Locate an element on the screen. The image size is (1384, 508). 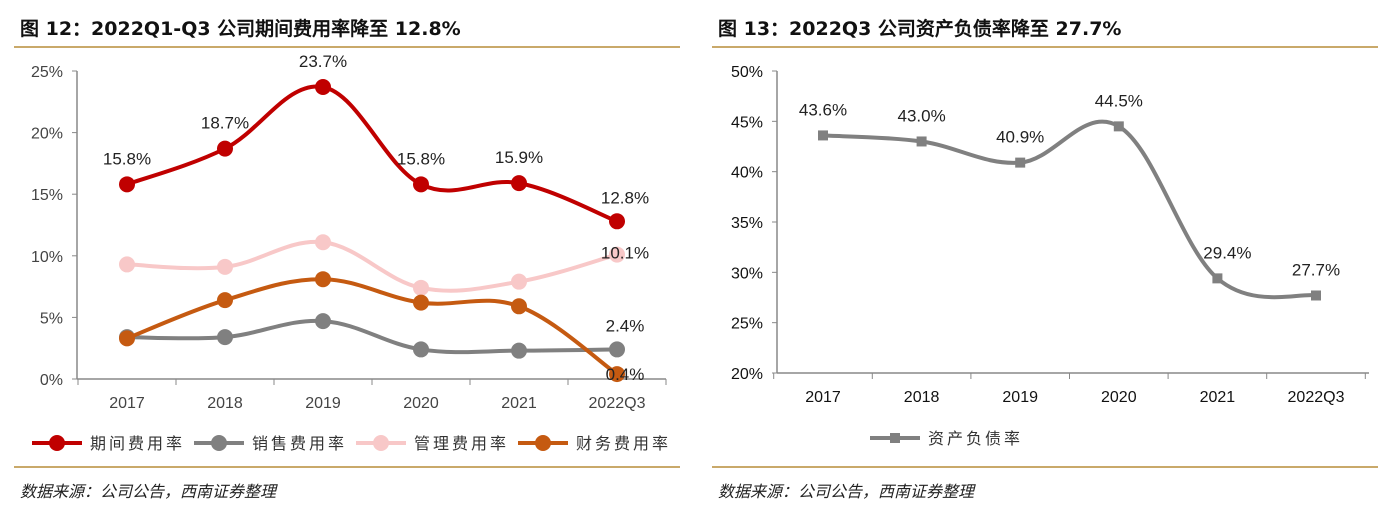
chart-title-left: 图 12：2022Q1-Q3 公司期间费用率降至 12.8% is located at coordinates (240, 29).